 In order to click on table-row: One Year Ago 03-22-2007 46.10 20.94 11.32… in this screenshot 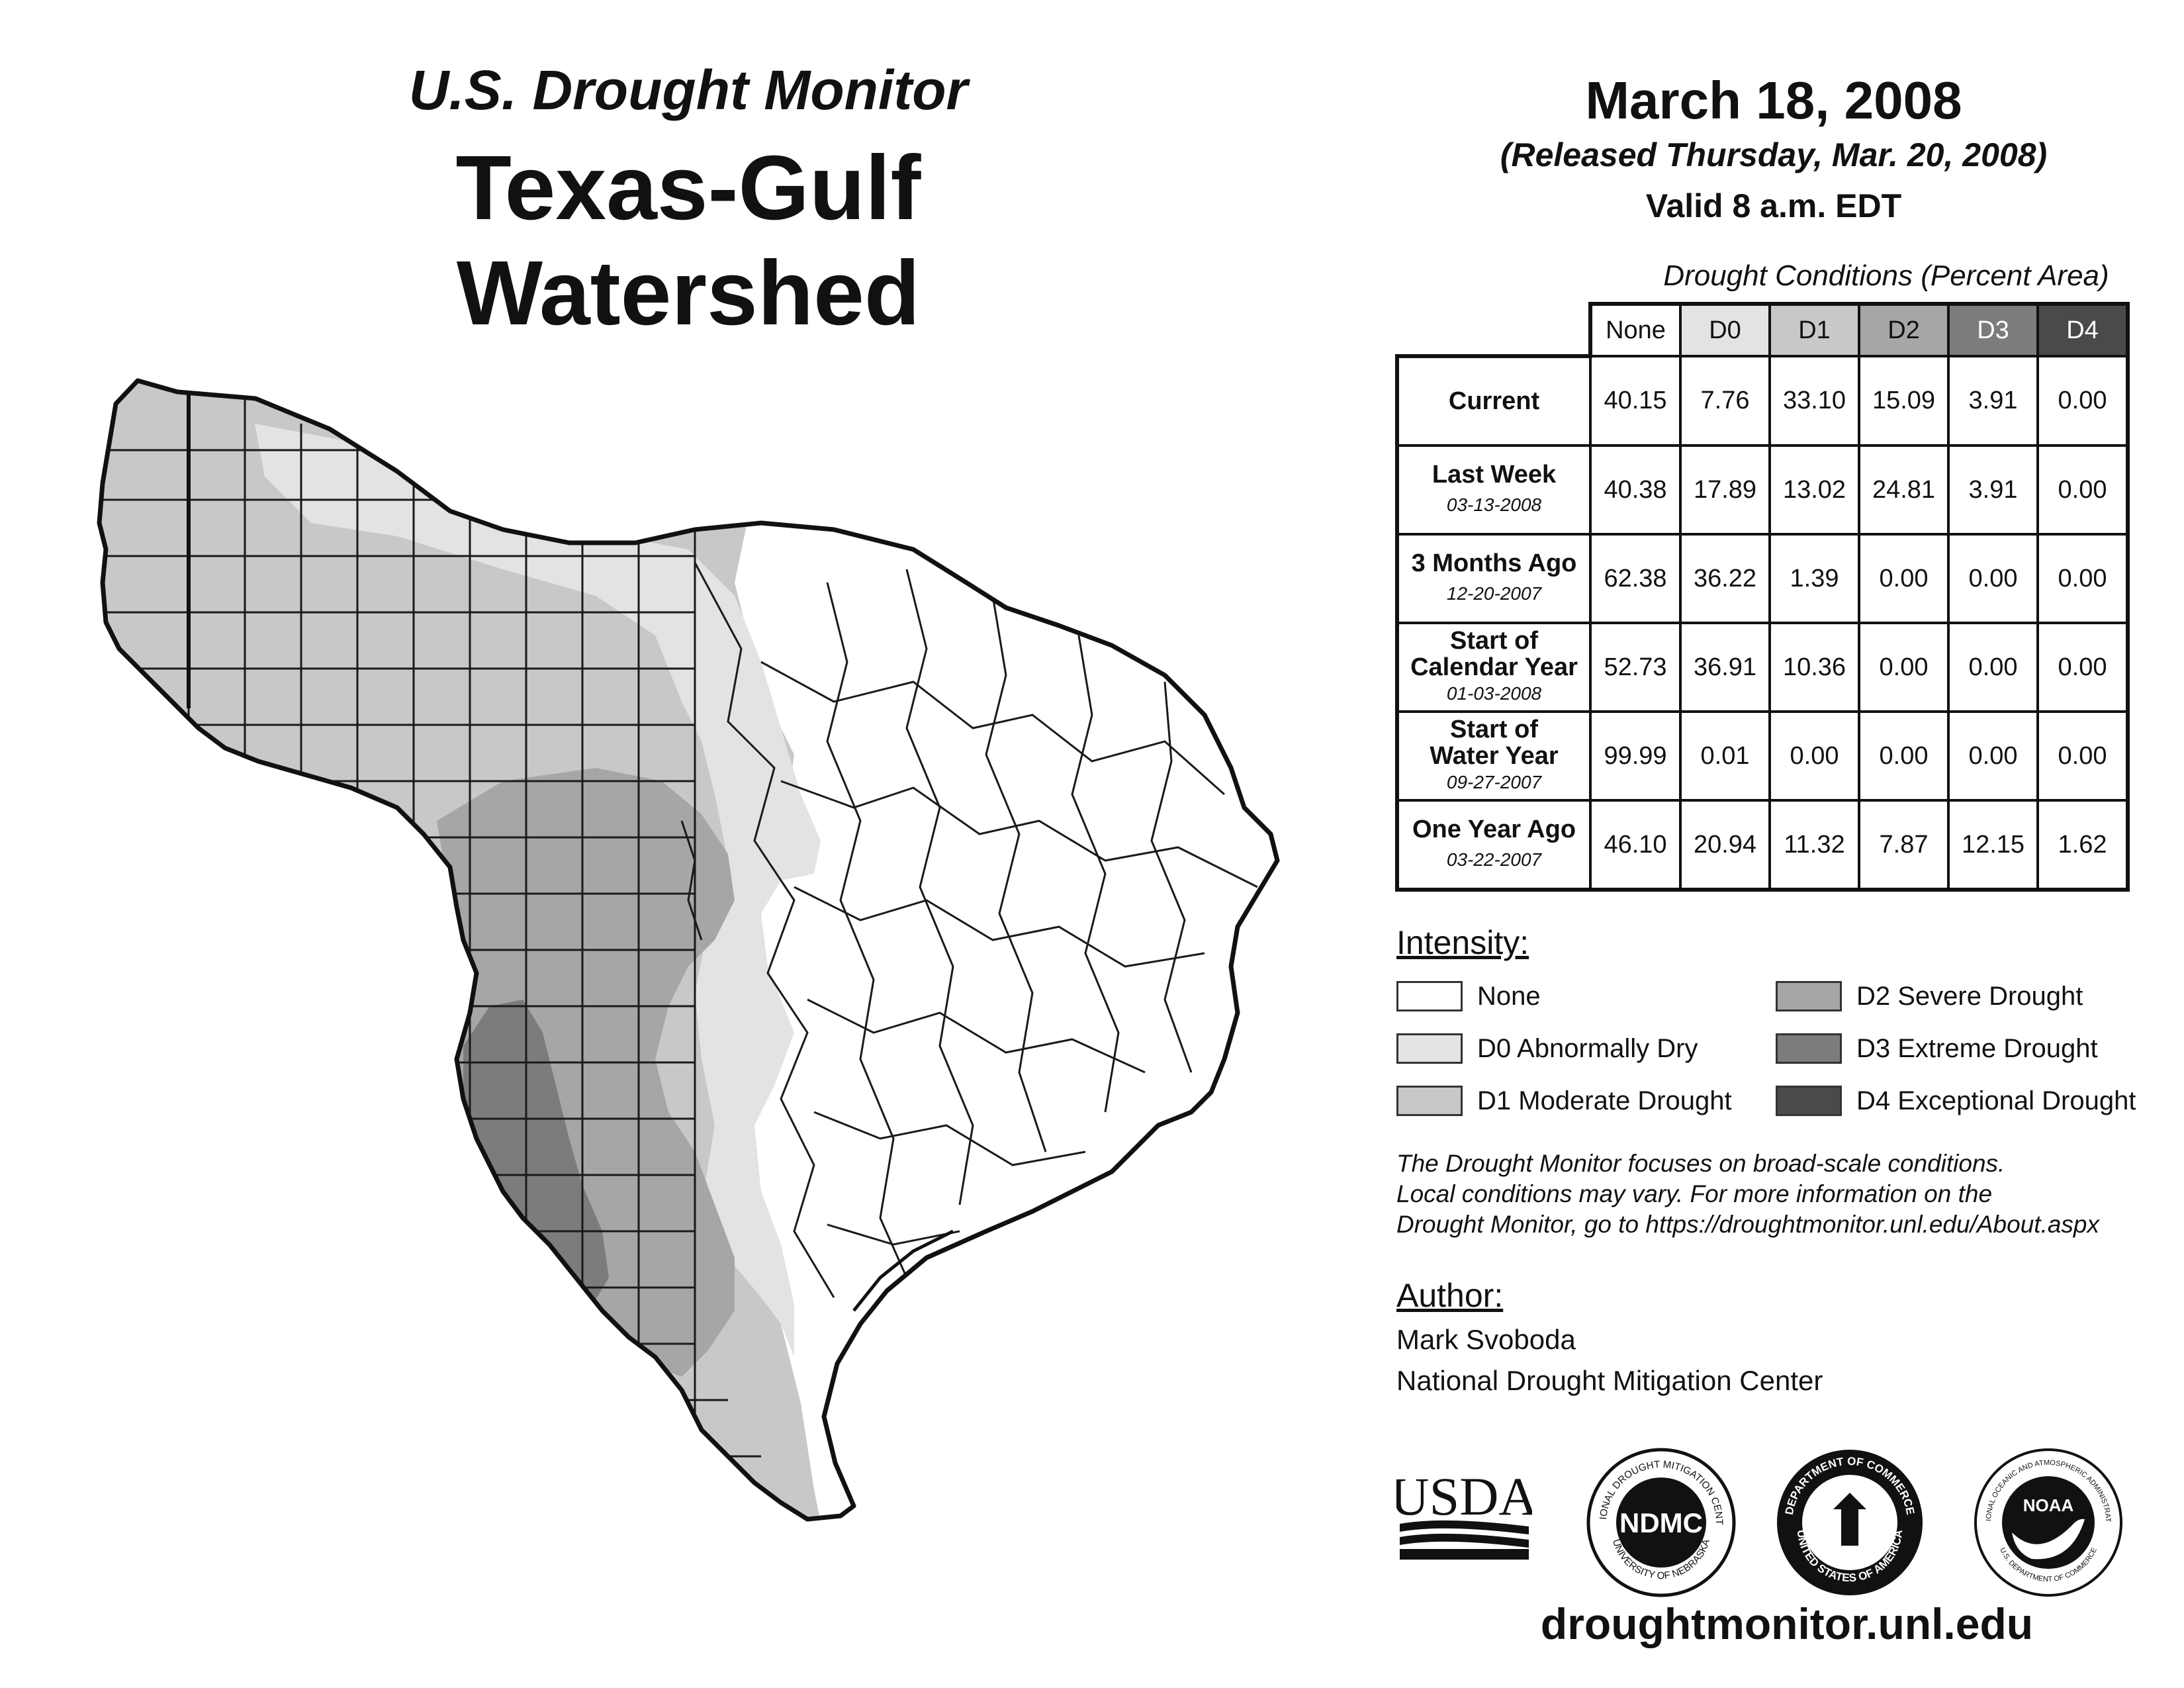, I will do `click(1763, 845)`.